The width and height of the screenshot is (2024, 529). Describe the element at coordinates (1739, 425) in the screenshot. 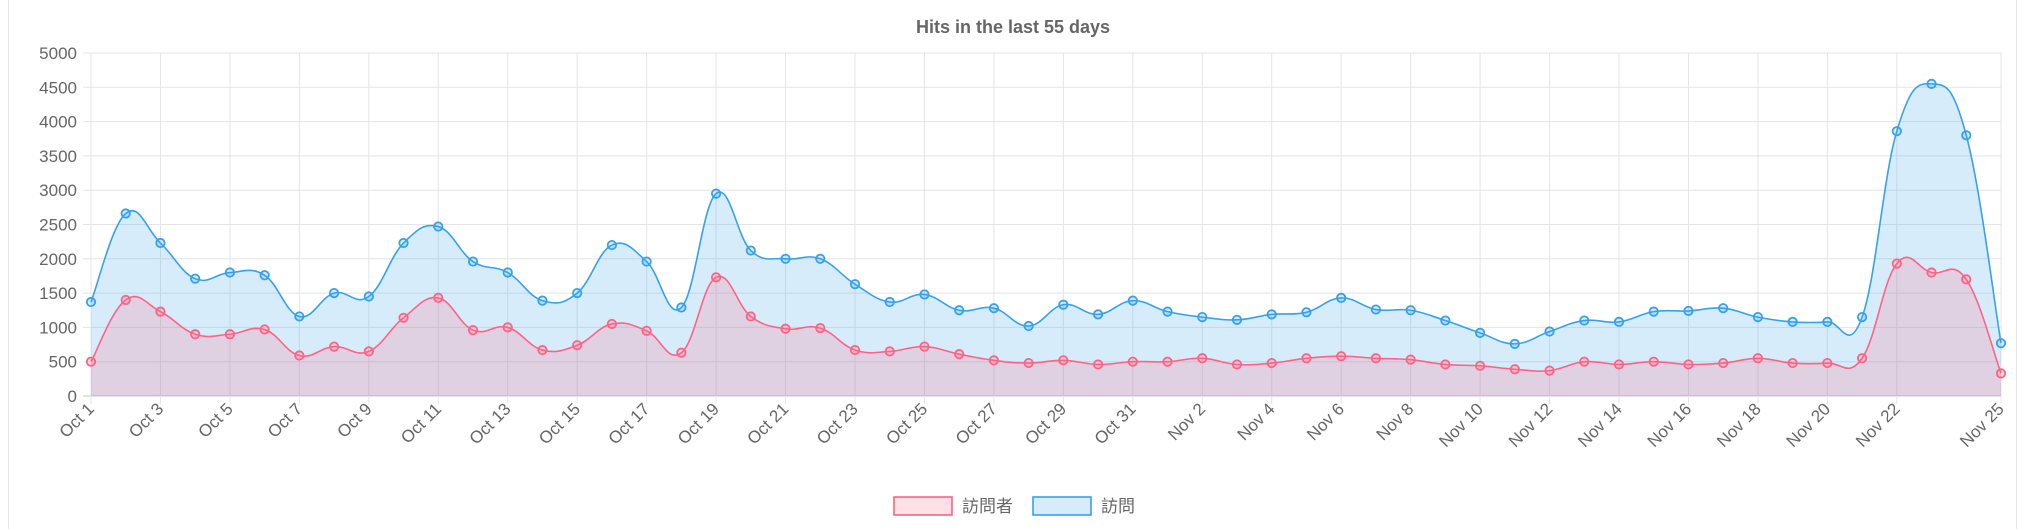

I see `x-tick-label: Nov 18` at that location.